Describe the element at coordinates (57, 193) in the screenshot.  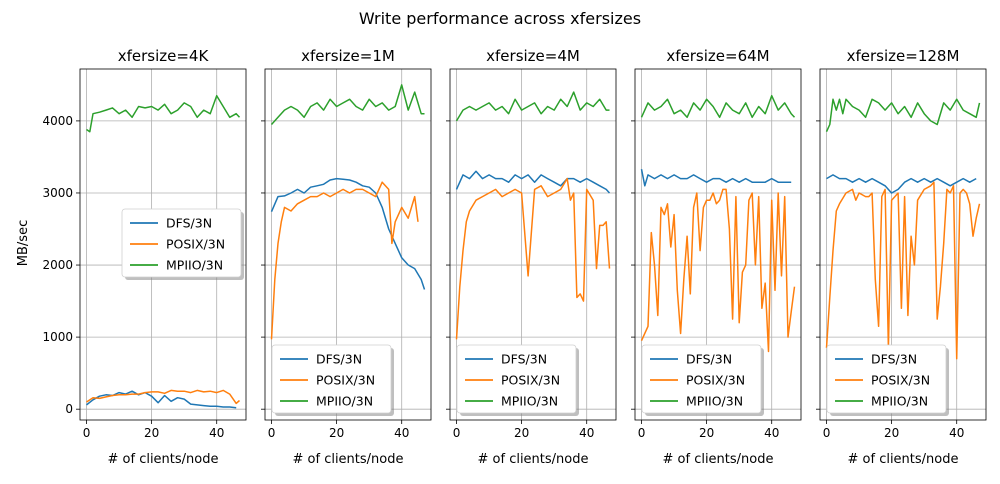
I see `y-tick-label: 3000` at that location.